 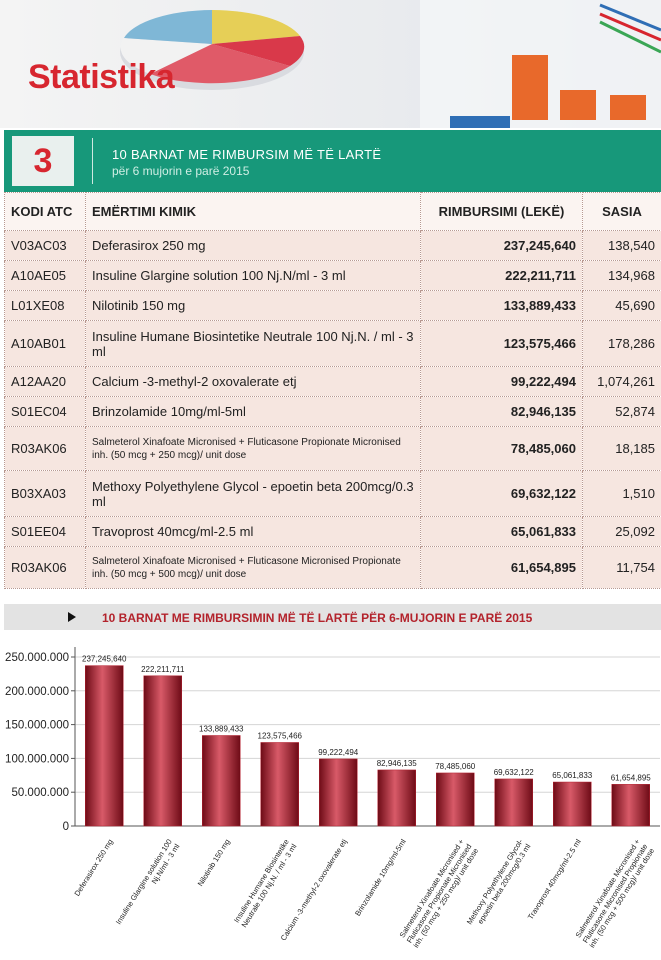 What do you see at coordinates (501, 448) in the screenshot?
I see `table-cell: 78,485,060` at bounding box center [501, 448].